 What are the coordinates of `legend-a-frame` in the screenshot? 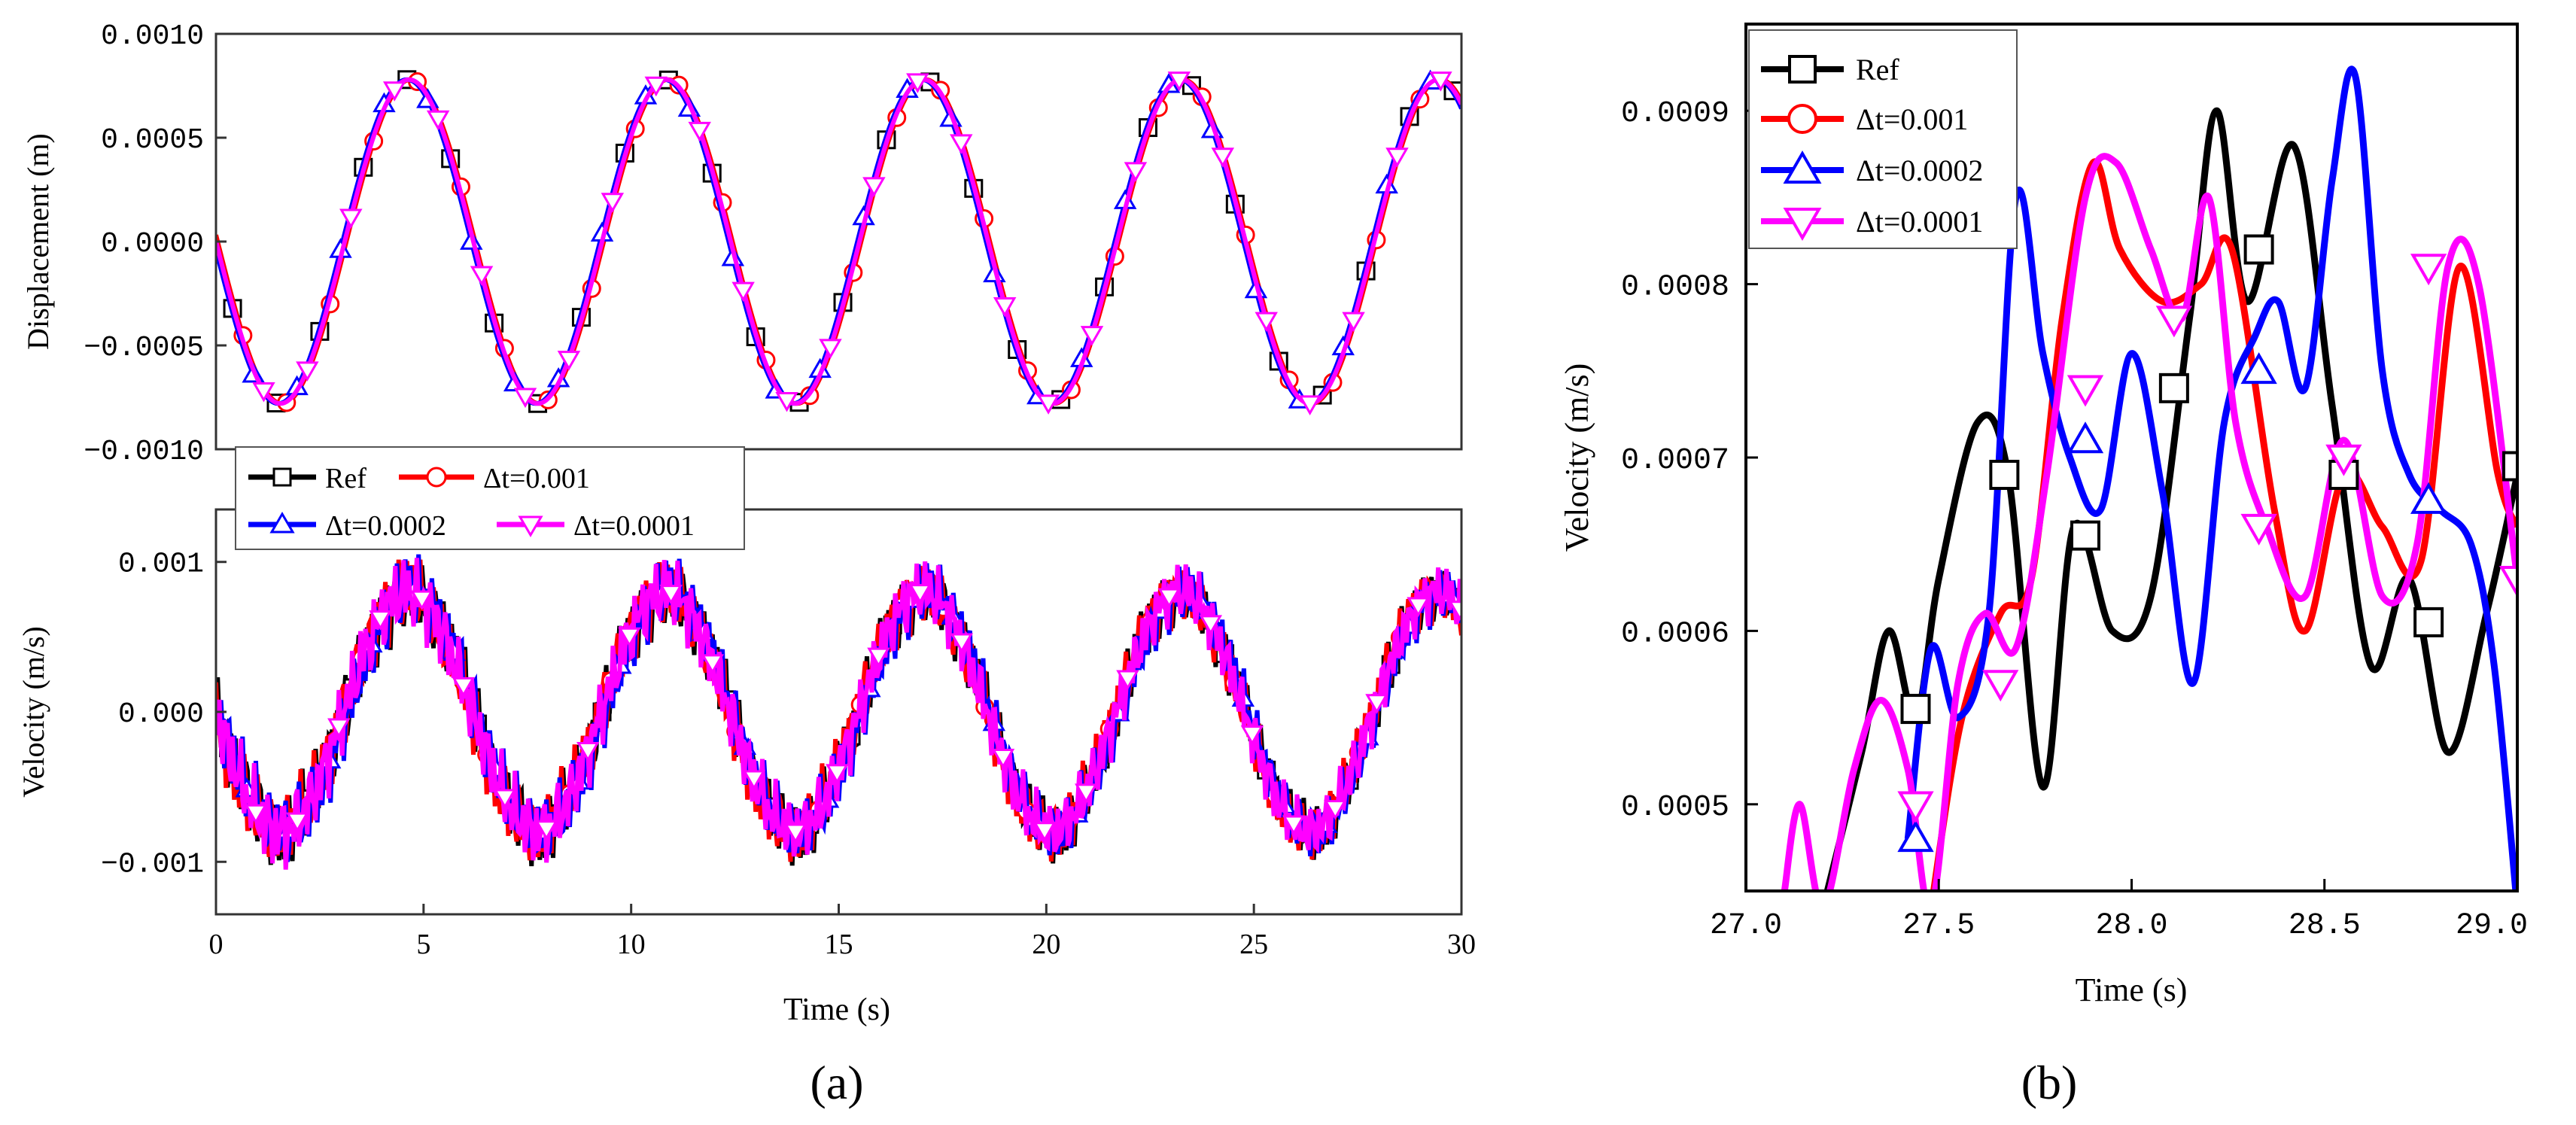 It's located at (490, 498).